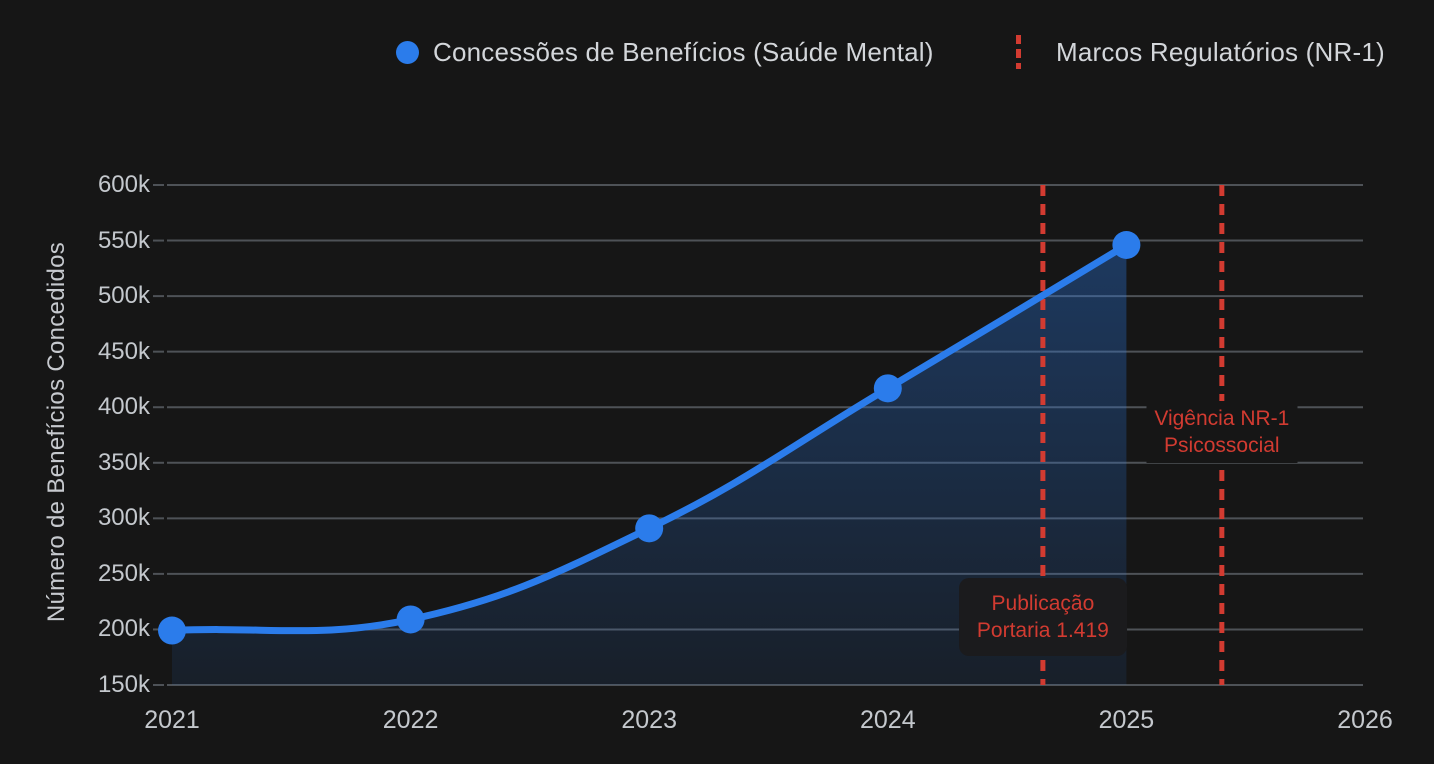 Image resolution: width=1434 pixels, height=764 pixels. Describe the element at coordinates (1222, 445) in the screenshot. I see `annotation-vigencia-line2: Psicossocial` at that location.